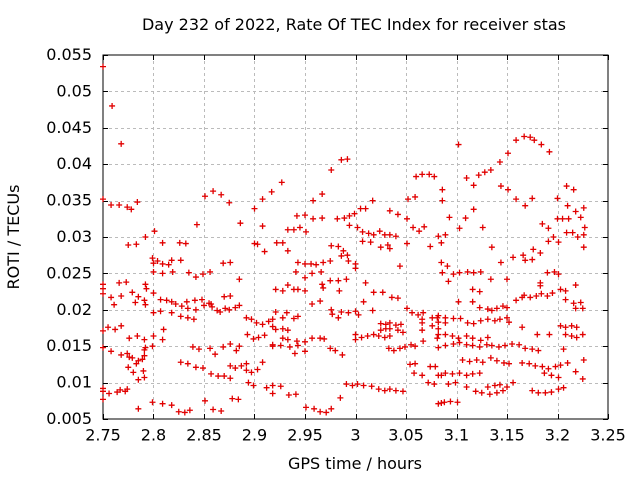  I want to click on y-tick-label: 0.005, so click(69, 418).